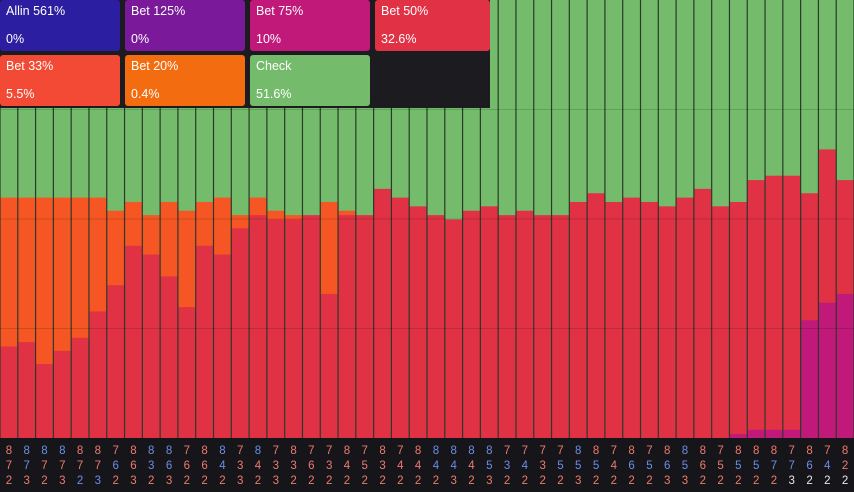 Image resolution: width=854 pixels, height=492 pixels. What do you see at coordinates (432, 25) in the screenshot?
I see `legend-tile-bet-50: Bet 50% 32.6%` at bounding box center [432, 25].